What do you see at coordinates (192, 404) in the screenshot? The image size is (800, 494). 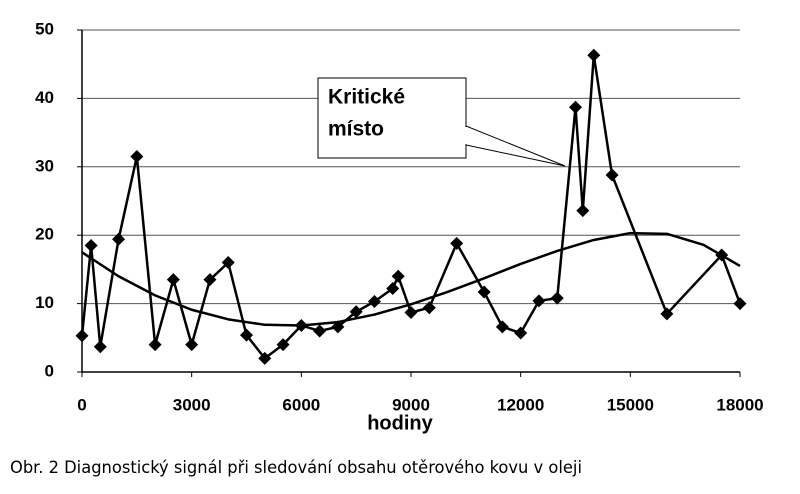 I see `x-tick-label: 3000` at bounding box center [192, 404].